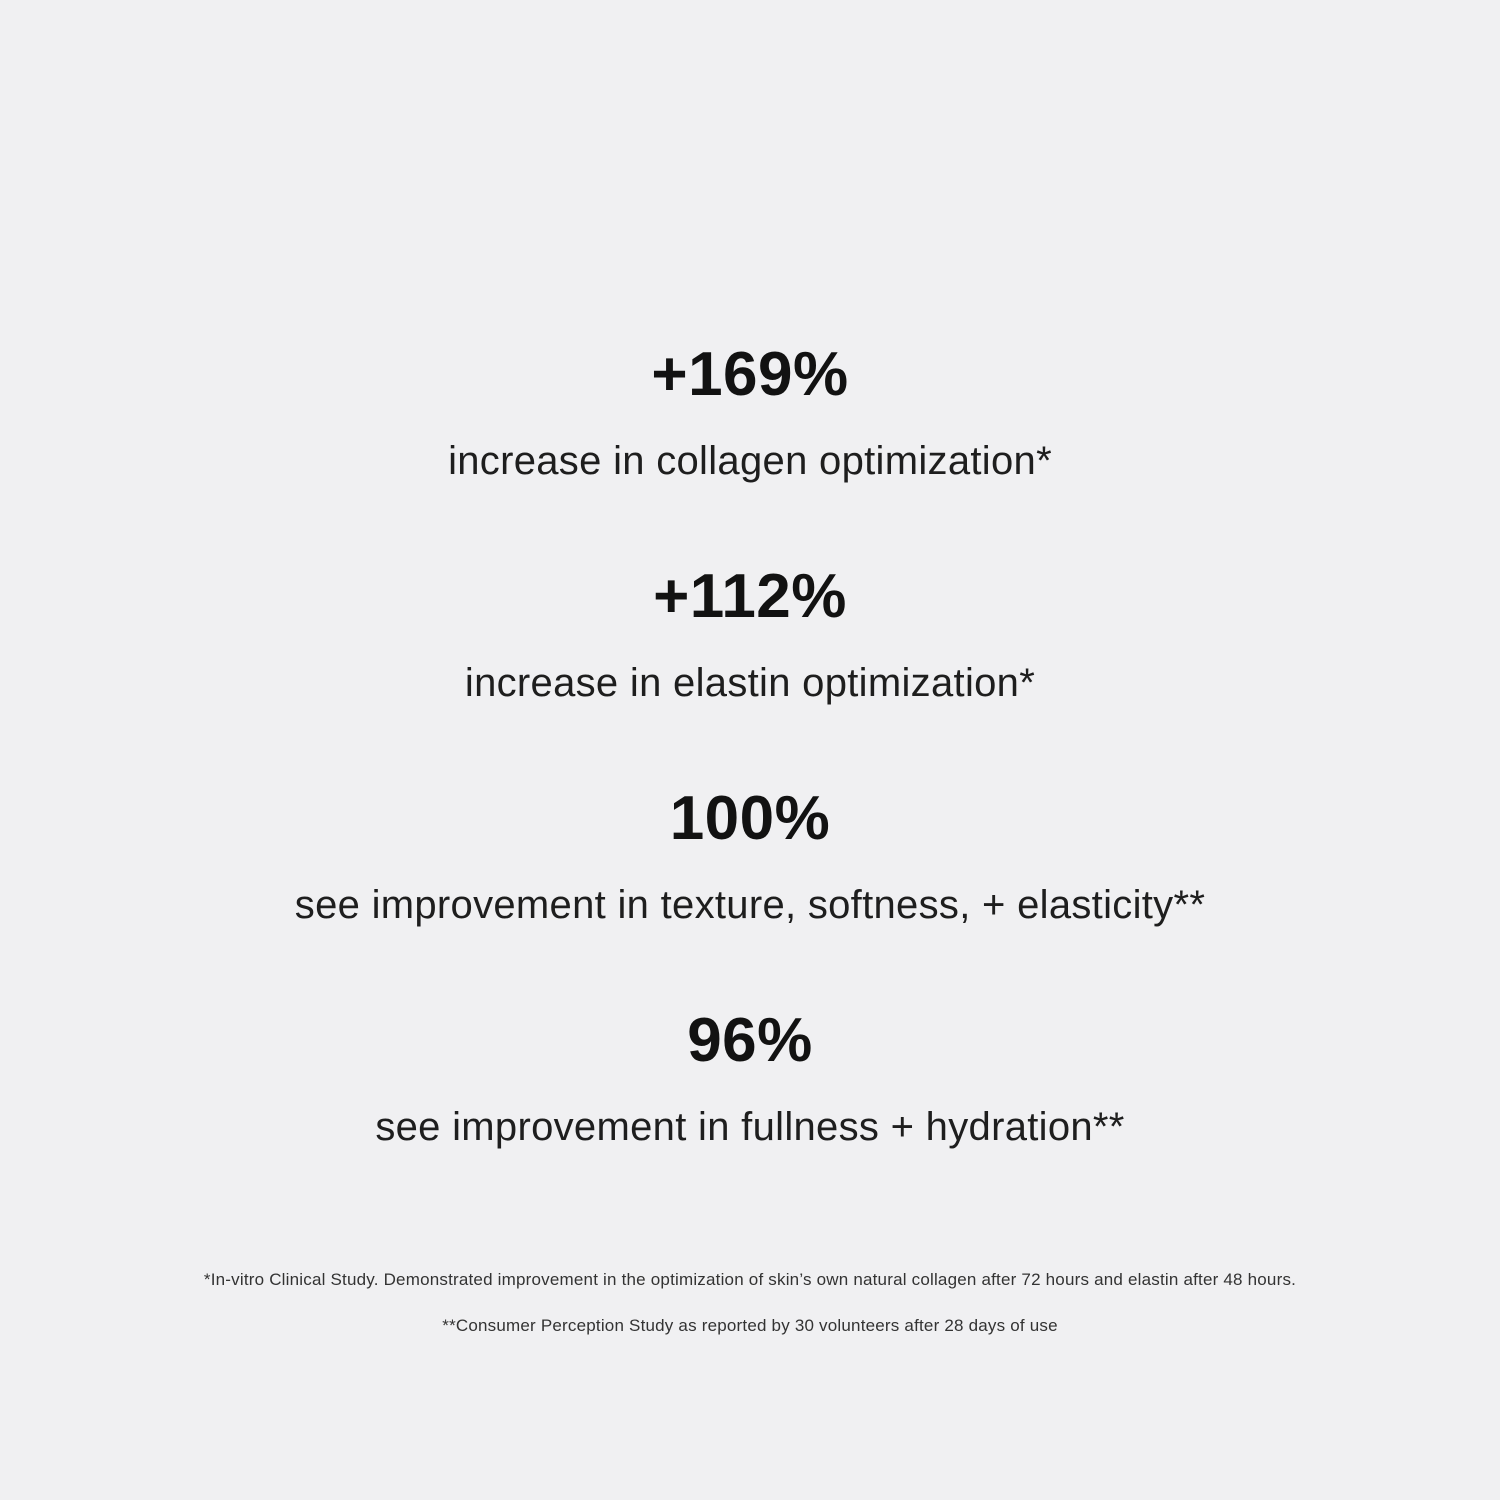 The width and height of the screenshot is (1500, 1500). What do you see at coordinates (750, 414) in the screenshot?
I see `stat-collagen: +169% increase in collagen optimization*` at bounding box center [750, 414].